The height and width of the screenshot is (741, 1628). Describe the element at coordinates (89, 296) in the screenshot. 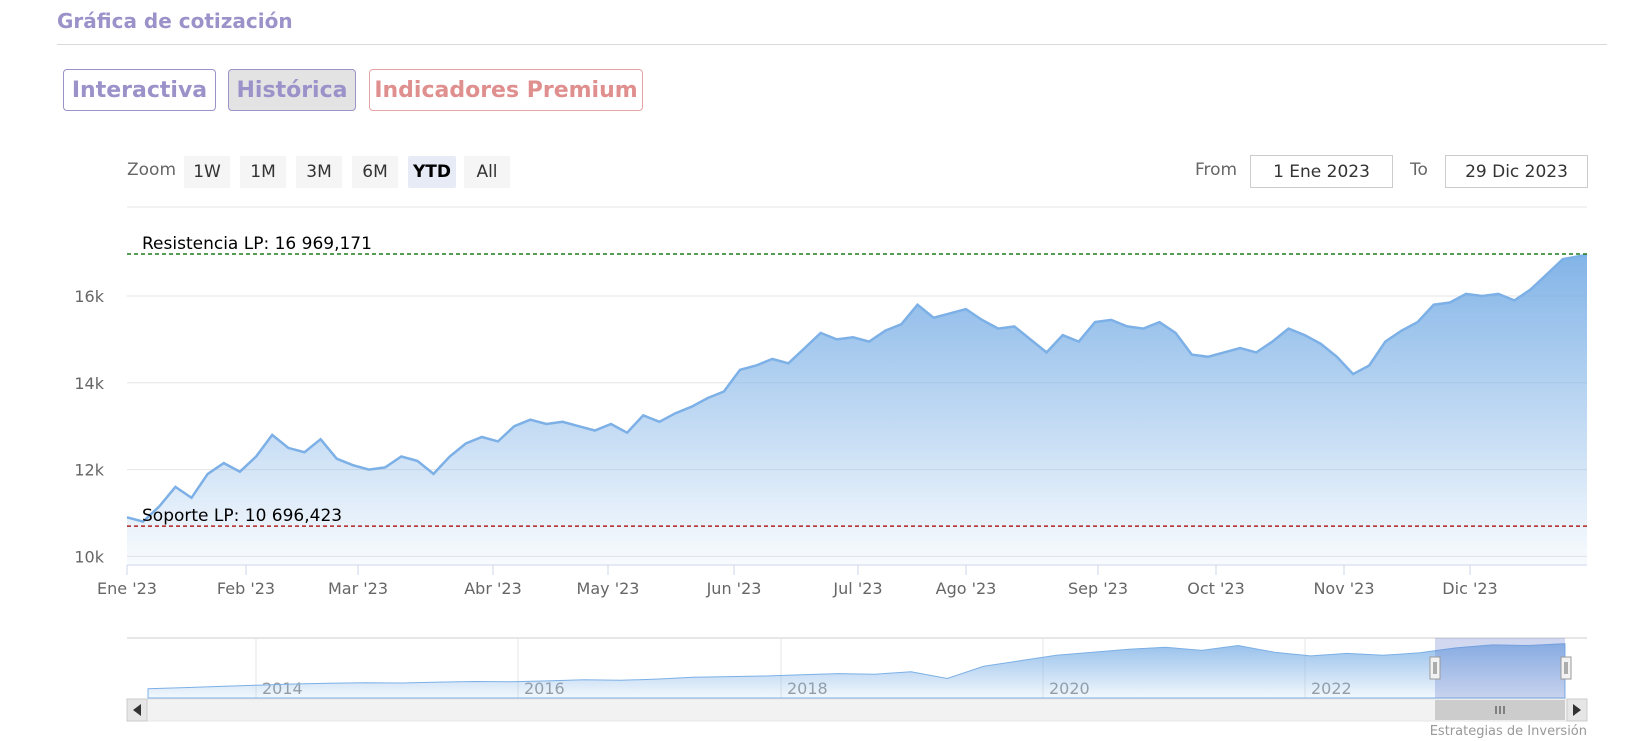

I see `y-tick-label: 16k` at that location.